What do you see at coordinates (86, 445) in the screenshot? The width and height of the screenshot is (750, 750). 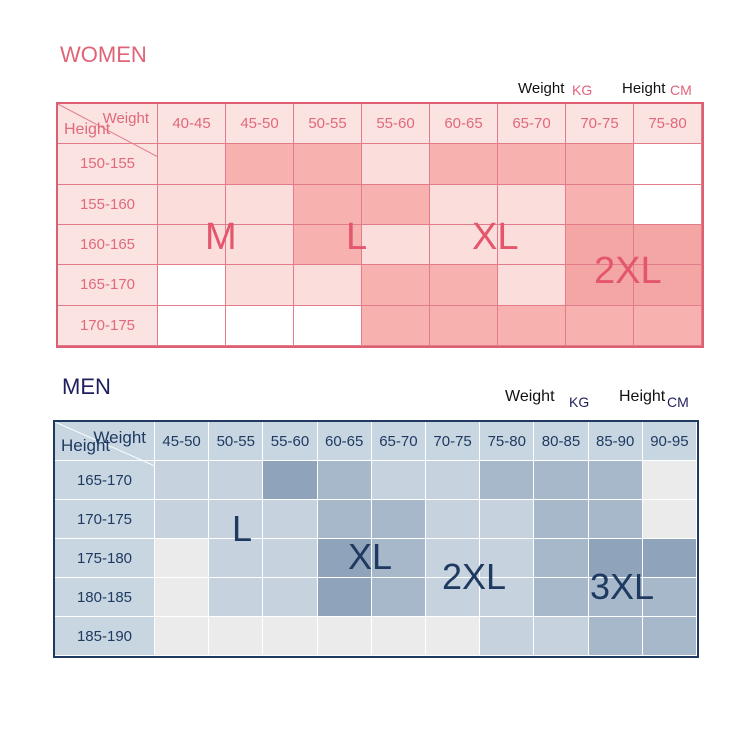 I see `men-corner-height: Height` at bounding box center [86, 445].